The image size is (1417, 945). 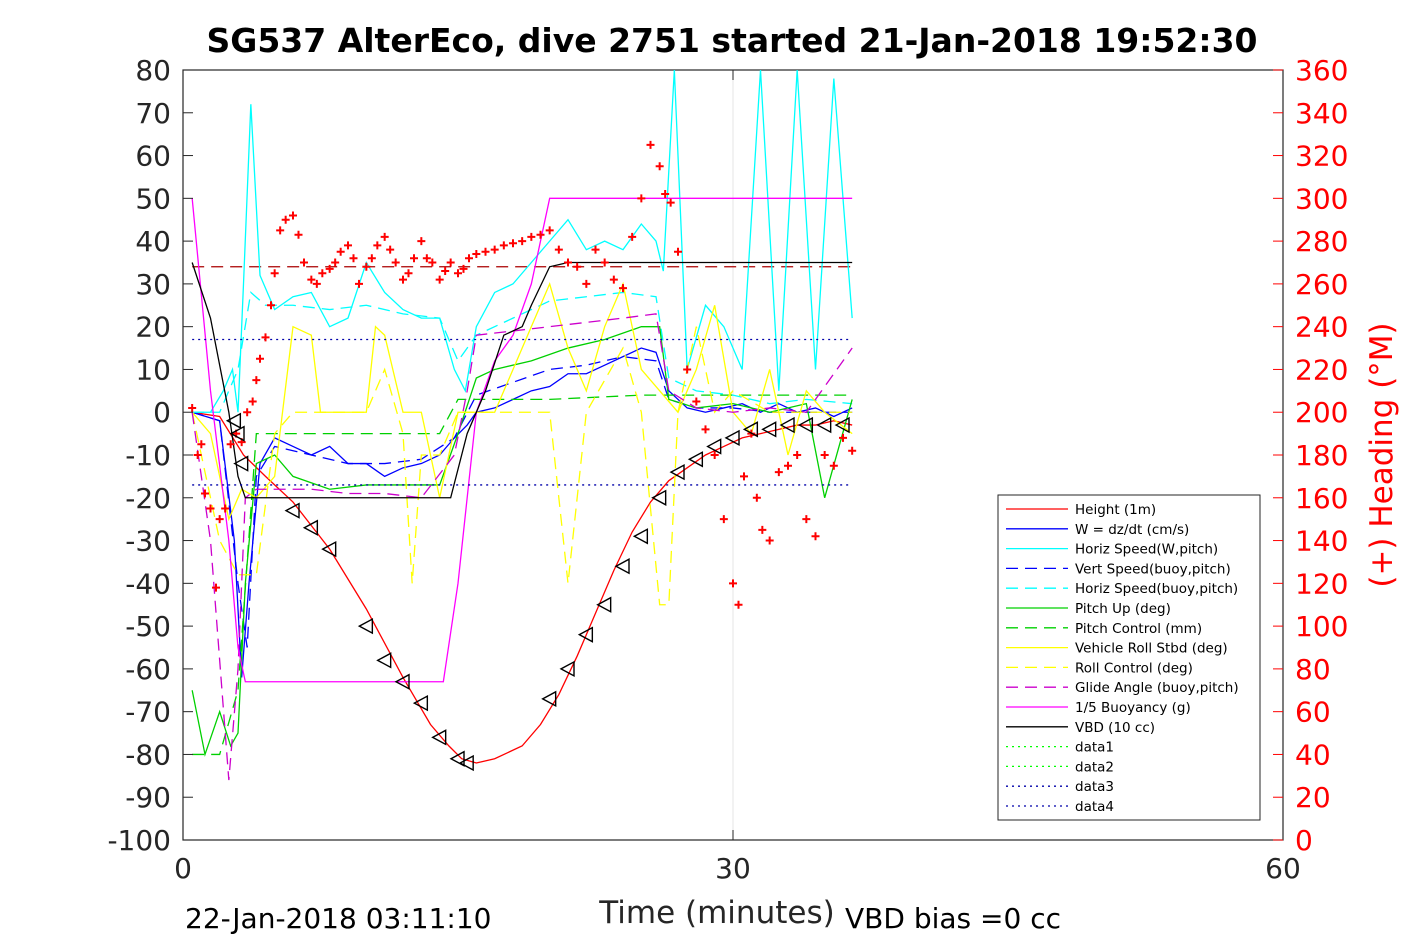 I want to click on y-tick-label: -50, so click(x=148, y=626).